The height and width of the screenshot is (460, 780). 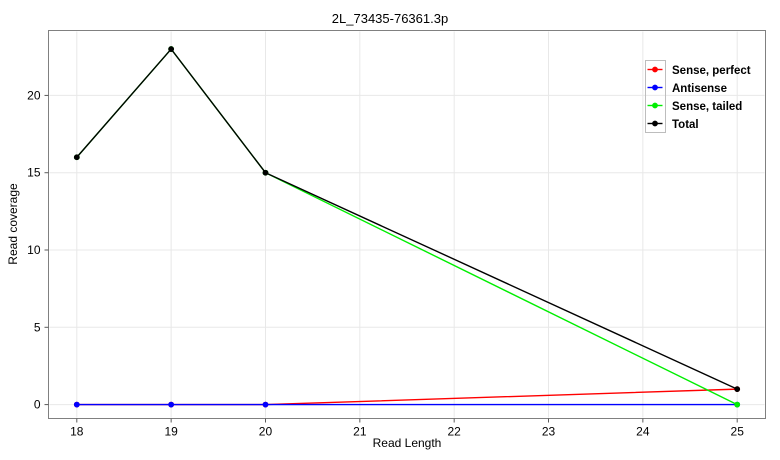 I want to click on x-tick-label: 23, so click(x=549, y=432).